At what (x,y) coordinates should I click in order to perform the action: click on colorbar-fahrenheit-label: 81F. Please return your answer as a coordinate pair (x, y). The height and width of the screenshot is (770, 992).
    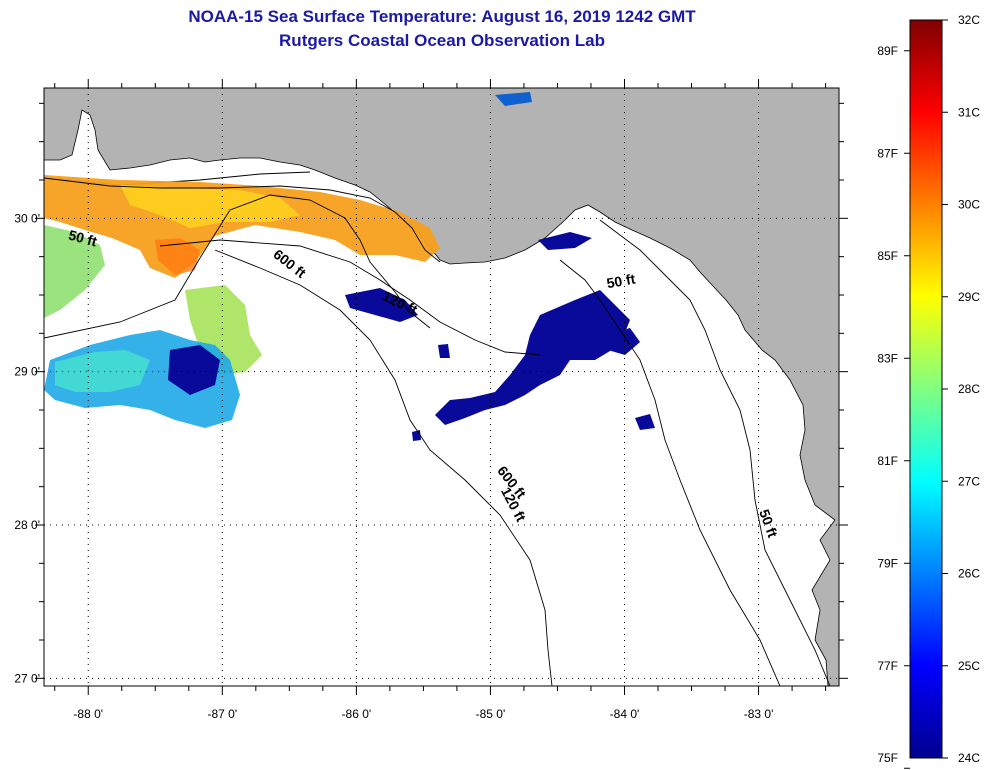
    Looking at the image, I should click on (887, 461).